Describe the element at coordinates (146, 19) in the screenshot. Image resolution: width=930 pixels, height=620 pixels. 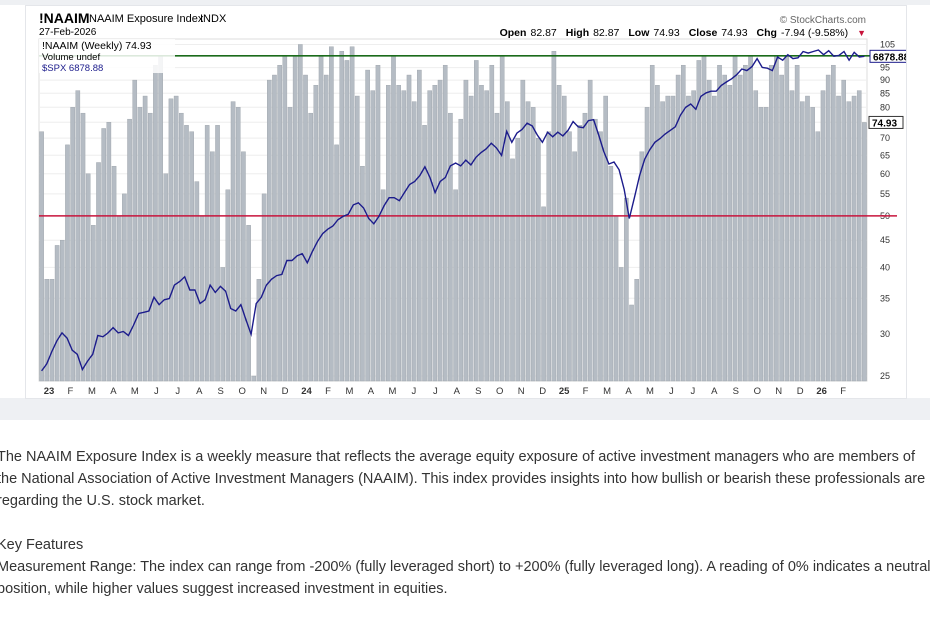
I see `chart-name: NAAIM Exposure Index` at that location.